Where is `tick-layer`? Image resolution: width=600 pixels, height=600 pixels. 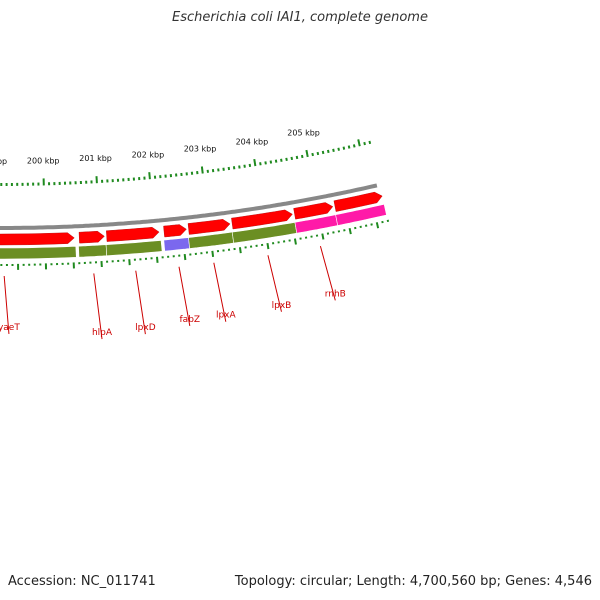 tick-layer is located at coordinates (195, 244).